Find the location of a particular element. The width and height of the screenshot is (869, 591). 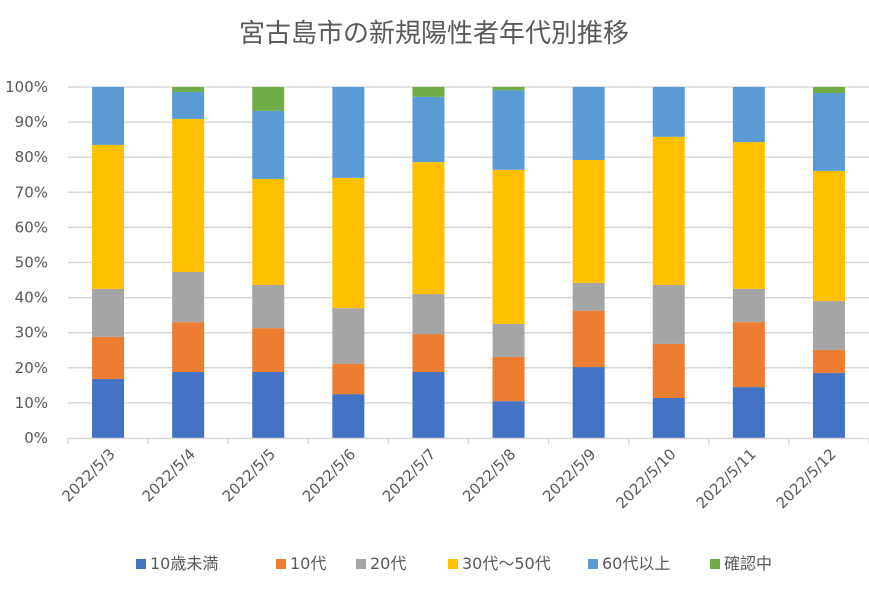

x-tick-label: 2022/5/3 is located at coordinates (89, 475).